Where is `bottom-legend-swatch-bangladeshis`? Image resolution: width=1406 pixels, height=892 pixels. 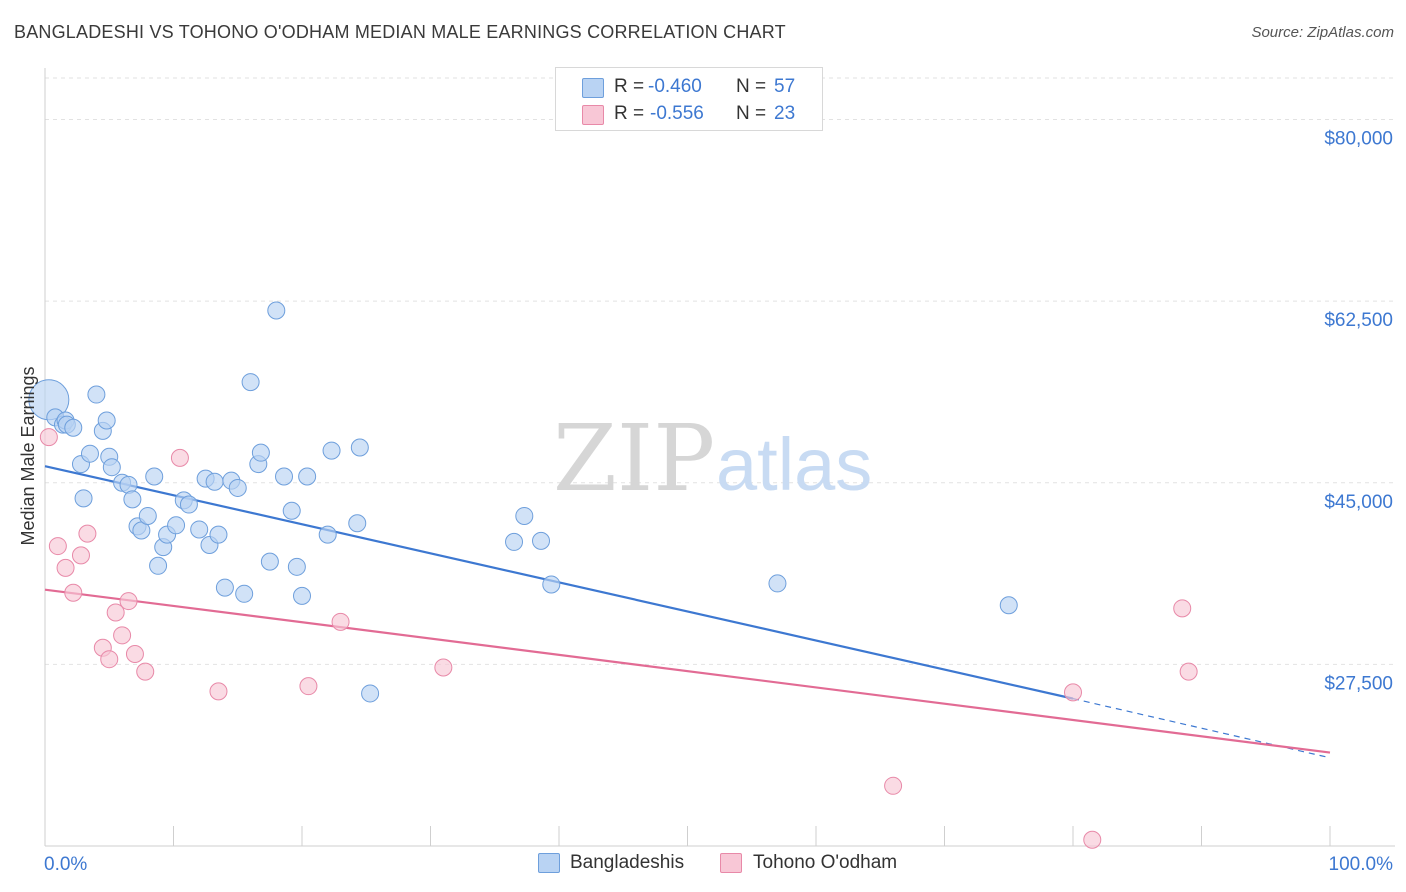
bottom-legend-swatch-bangladeshis is located at coordinates (549, 863).